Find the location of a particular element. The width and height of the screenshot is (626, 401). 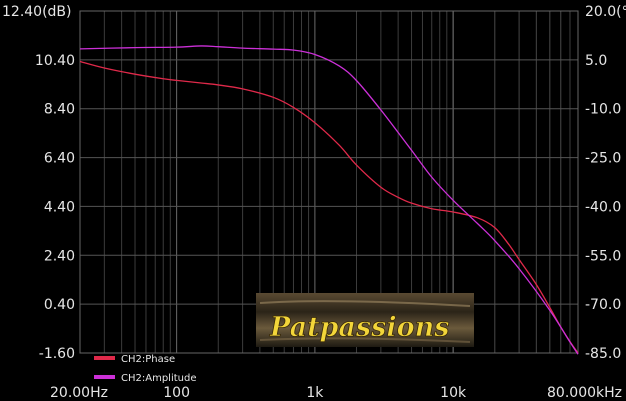

legend: CH2:Phase CH2:Amplitude is located at coordinates (145, 369).